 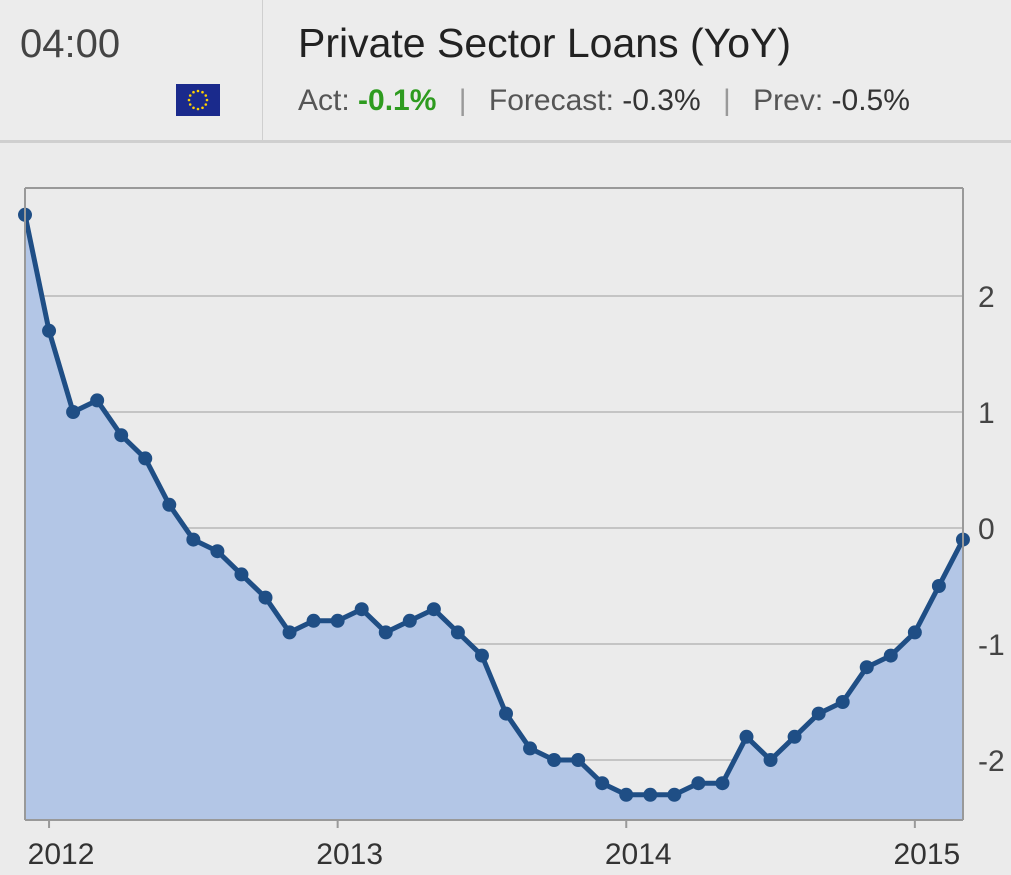 What do you see at coordinates (986, 297) in the screenshot?
I see `y-tick-label: 2` at bounding box center [986, 297].